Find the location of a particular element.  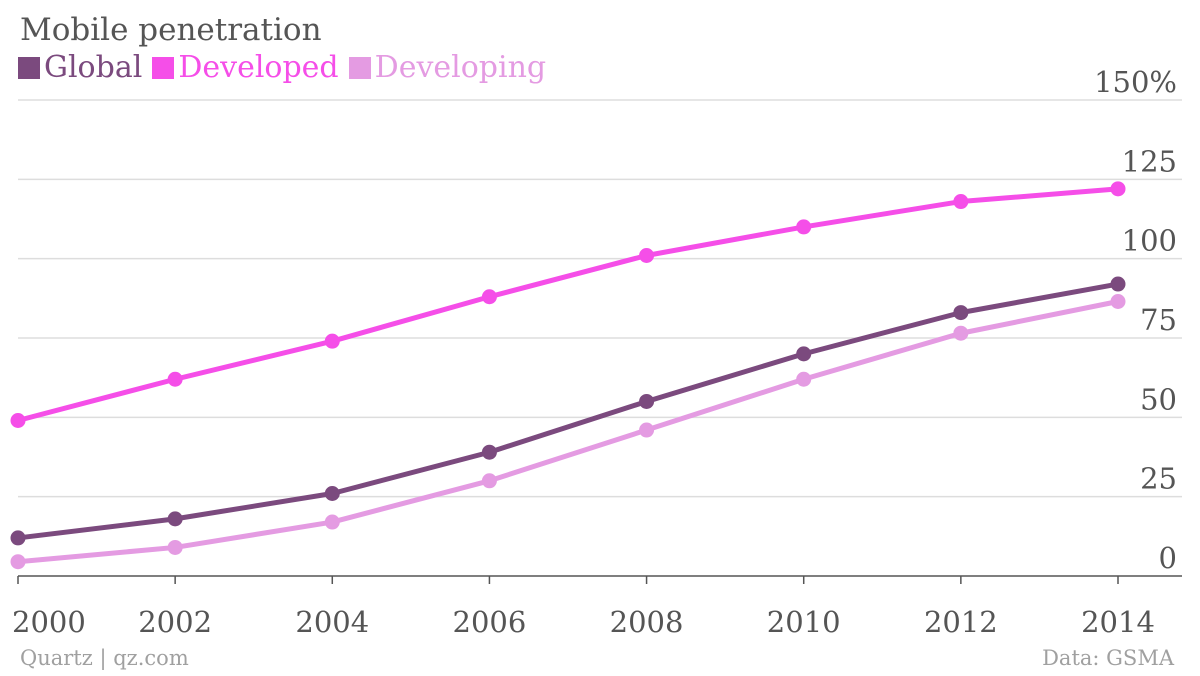

x-tick-label: 2000 is located at coordinates (49, 622).